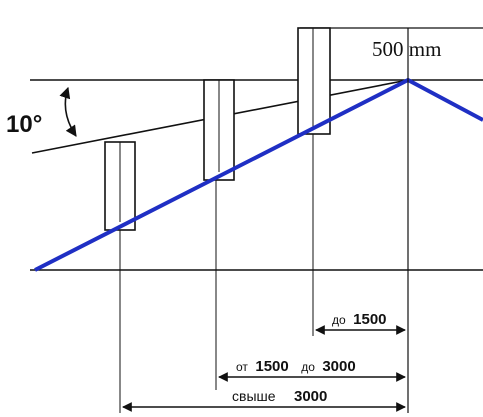  Describe the element at coordinates (242, 367) in the screenshot. I see `dim2-prefix: от` at that location.